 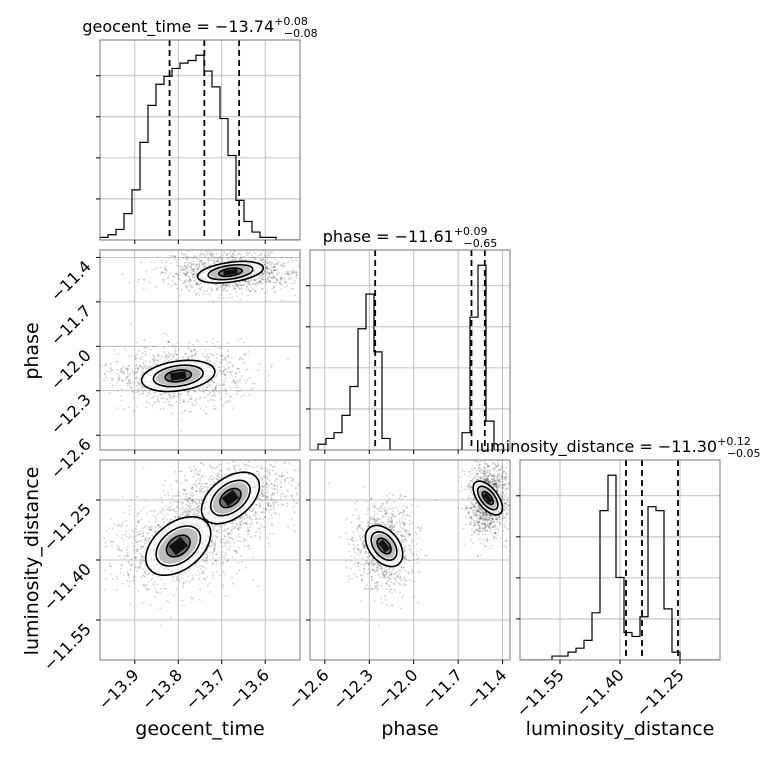 What do you see at coordinates (178, 546) in the screenshot?
I see `contour-line` at bounding box center [178, 546].